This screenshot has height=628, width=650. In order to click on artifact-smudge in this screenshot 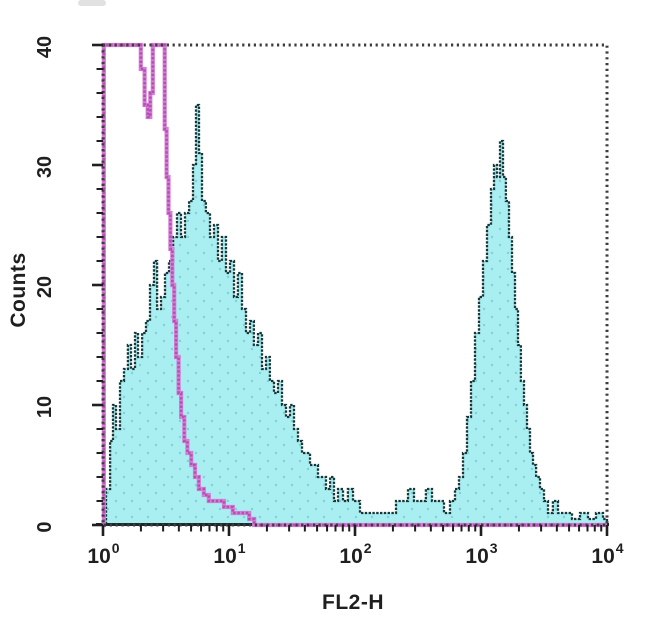, I will do `click(92, 3)`.